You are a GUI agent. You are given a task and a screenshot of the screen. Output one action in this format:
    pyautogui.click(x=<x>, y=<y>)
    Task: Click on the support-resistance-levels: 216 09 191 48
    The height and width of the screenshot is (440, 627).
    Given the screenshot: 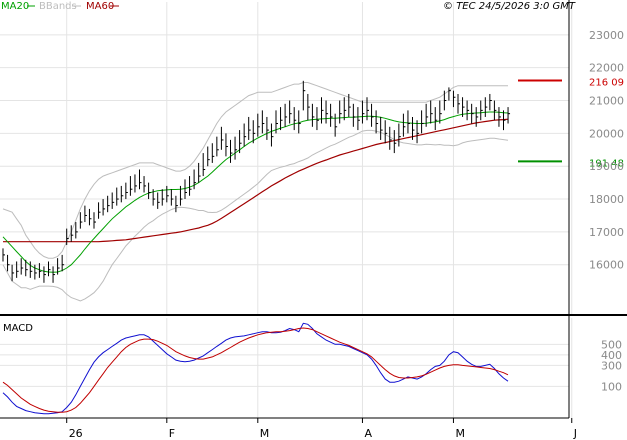 What is the action you would take?
    pyautogui.click(x=571, y=123)
    